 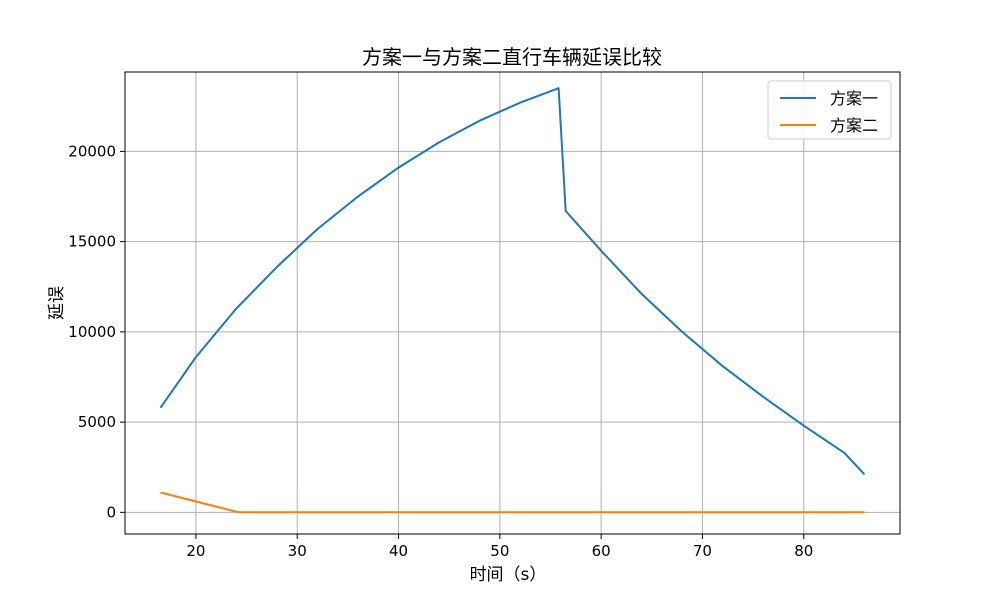 I want to click on x-axis: 20 30 40 50 60 70 80, so click(x=499, y=547).